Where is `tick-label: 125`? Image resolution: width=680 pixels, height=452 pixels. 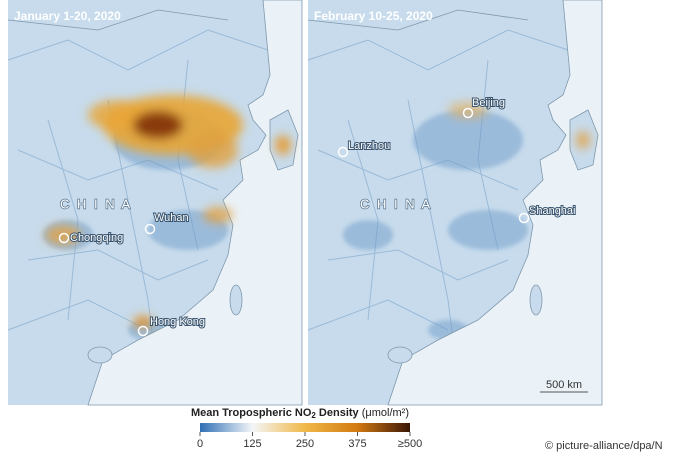
tick-label: 125 is located at coordinates (252, 444).